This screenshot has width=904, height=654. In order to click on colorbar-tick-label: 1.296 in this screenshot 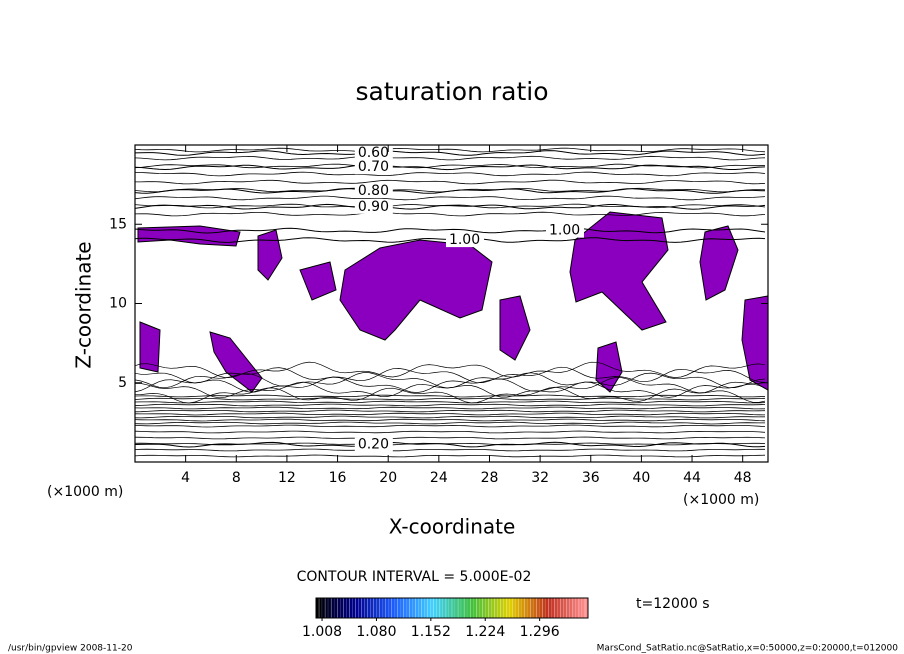, I will do `click(540, 632)`.